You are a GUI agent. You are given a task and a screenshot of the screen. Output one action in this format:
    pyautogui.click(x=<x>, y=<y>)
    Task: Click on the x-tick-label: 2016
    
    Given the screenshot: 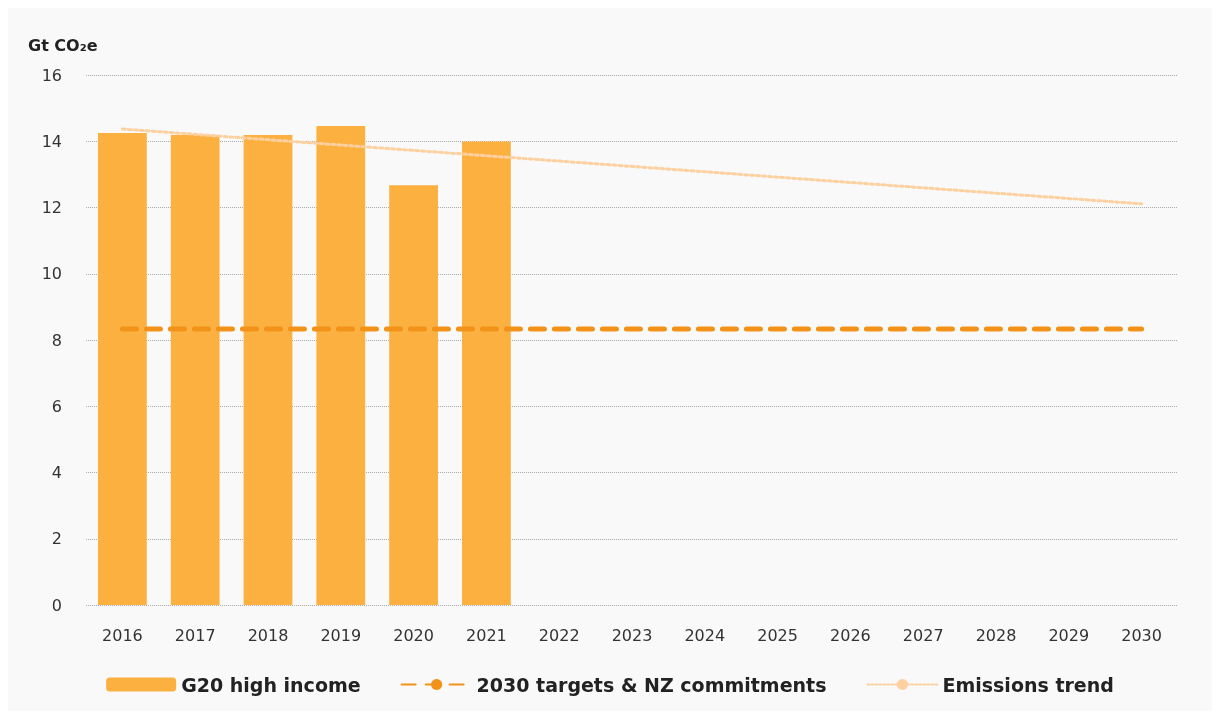 What is the action you would take?
    pyautogui.click(x=122, y=635)
    